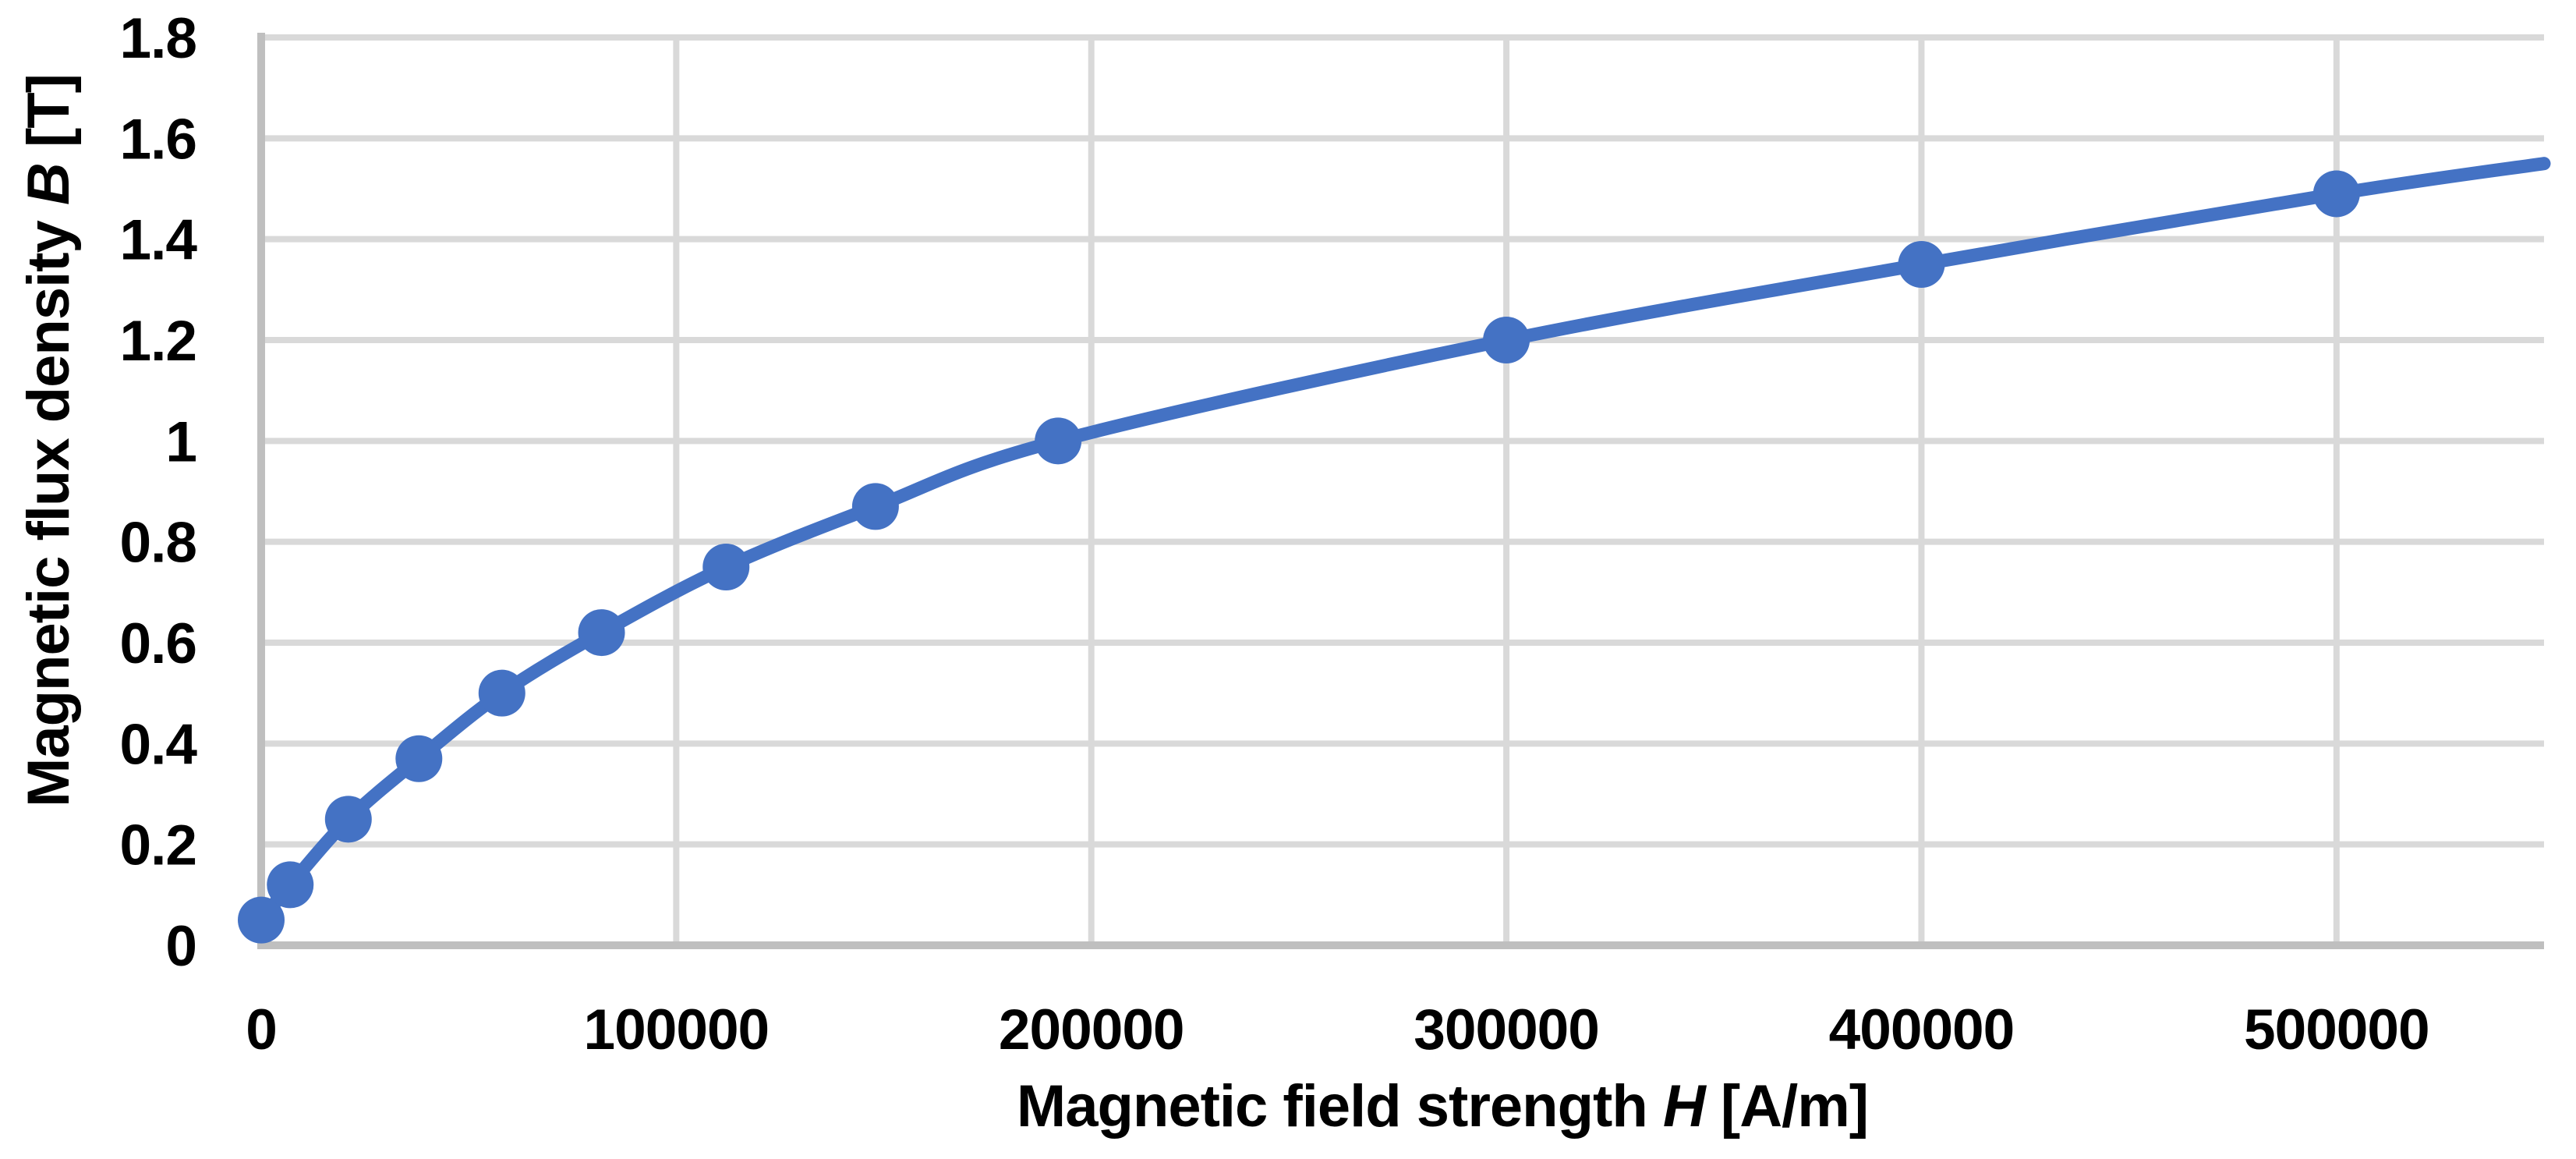  I want to click on x-tick-label: 0, so click(261, 1030).